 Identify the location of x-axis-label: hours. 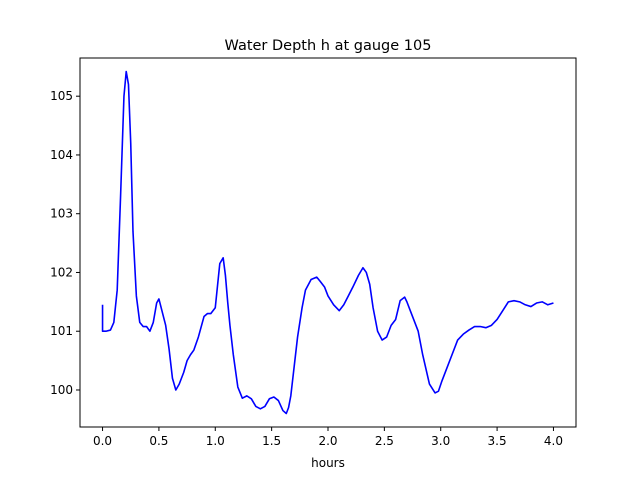
(328, 463).